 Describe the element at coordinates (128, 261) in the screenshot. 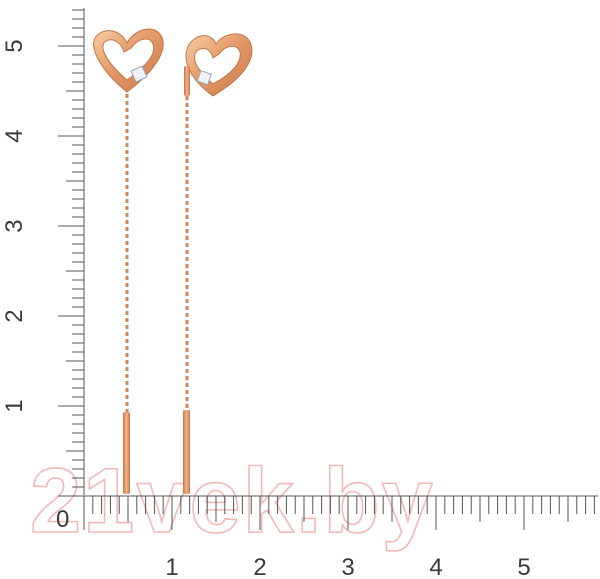

I see `earring-left` at that location.